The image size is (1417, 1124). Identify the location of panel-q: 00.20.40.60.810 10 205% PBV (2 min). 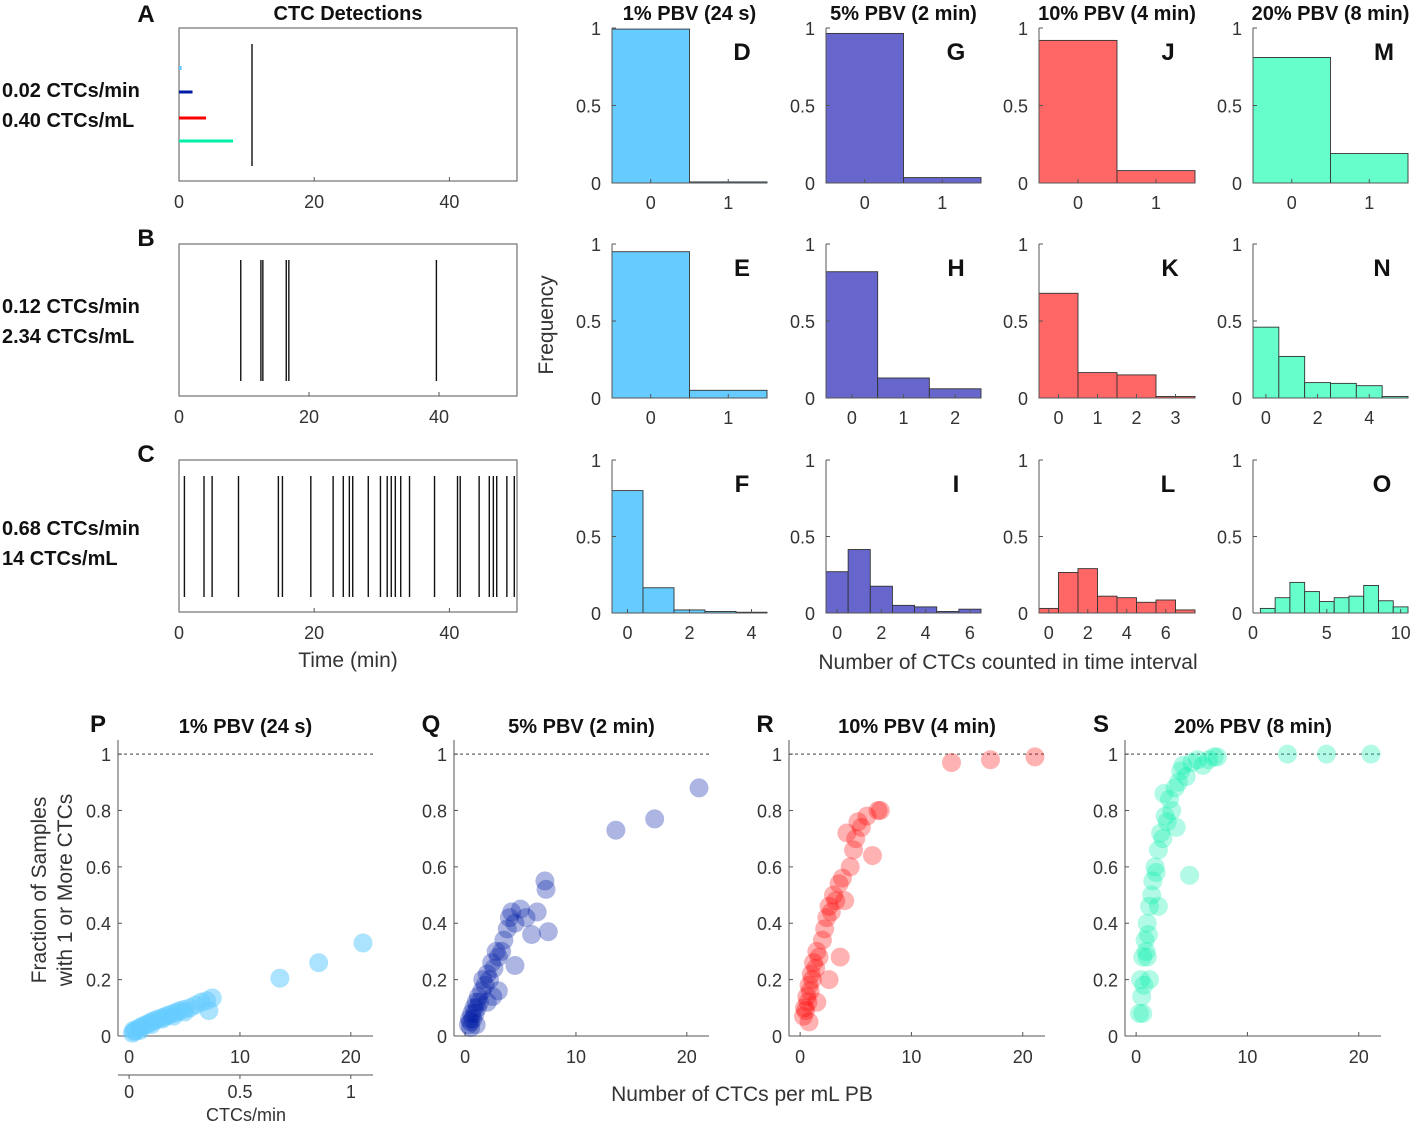
(565, 891).